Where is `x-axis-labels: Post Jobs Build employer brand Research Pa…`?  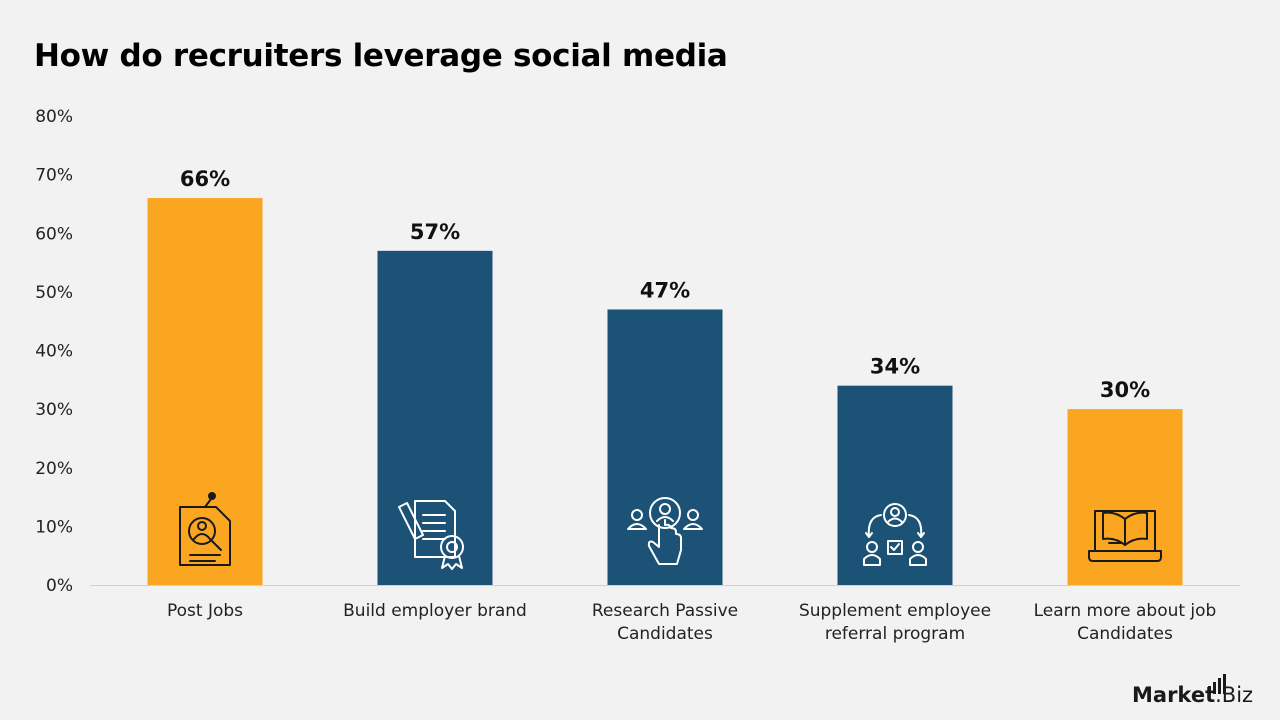
x-axis-labels: Post Jobs Build employer brand Research Pa… is located at coordinates (691, 622).